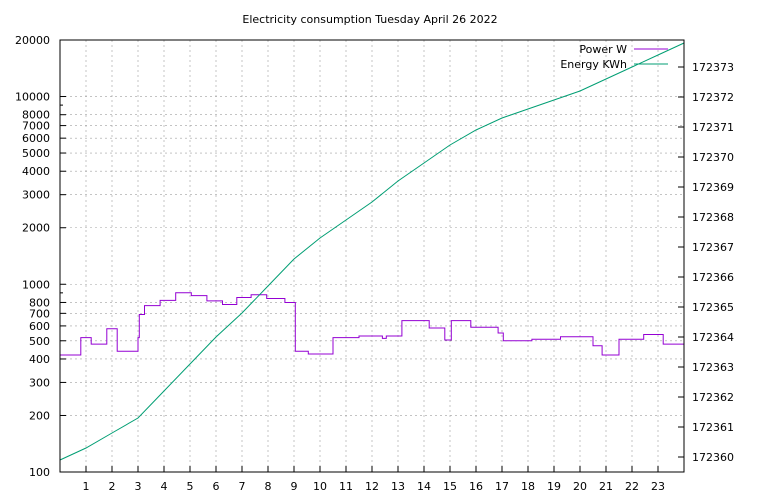 The image size is (768, 500). I want to click on y2-tick-label: 172364, so click(713, 337).